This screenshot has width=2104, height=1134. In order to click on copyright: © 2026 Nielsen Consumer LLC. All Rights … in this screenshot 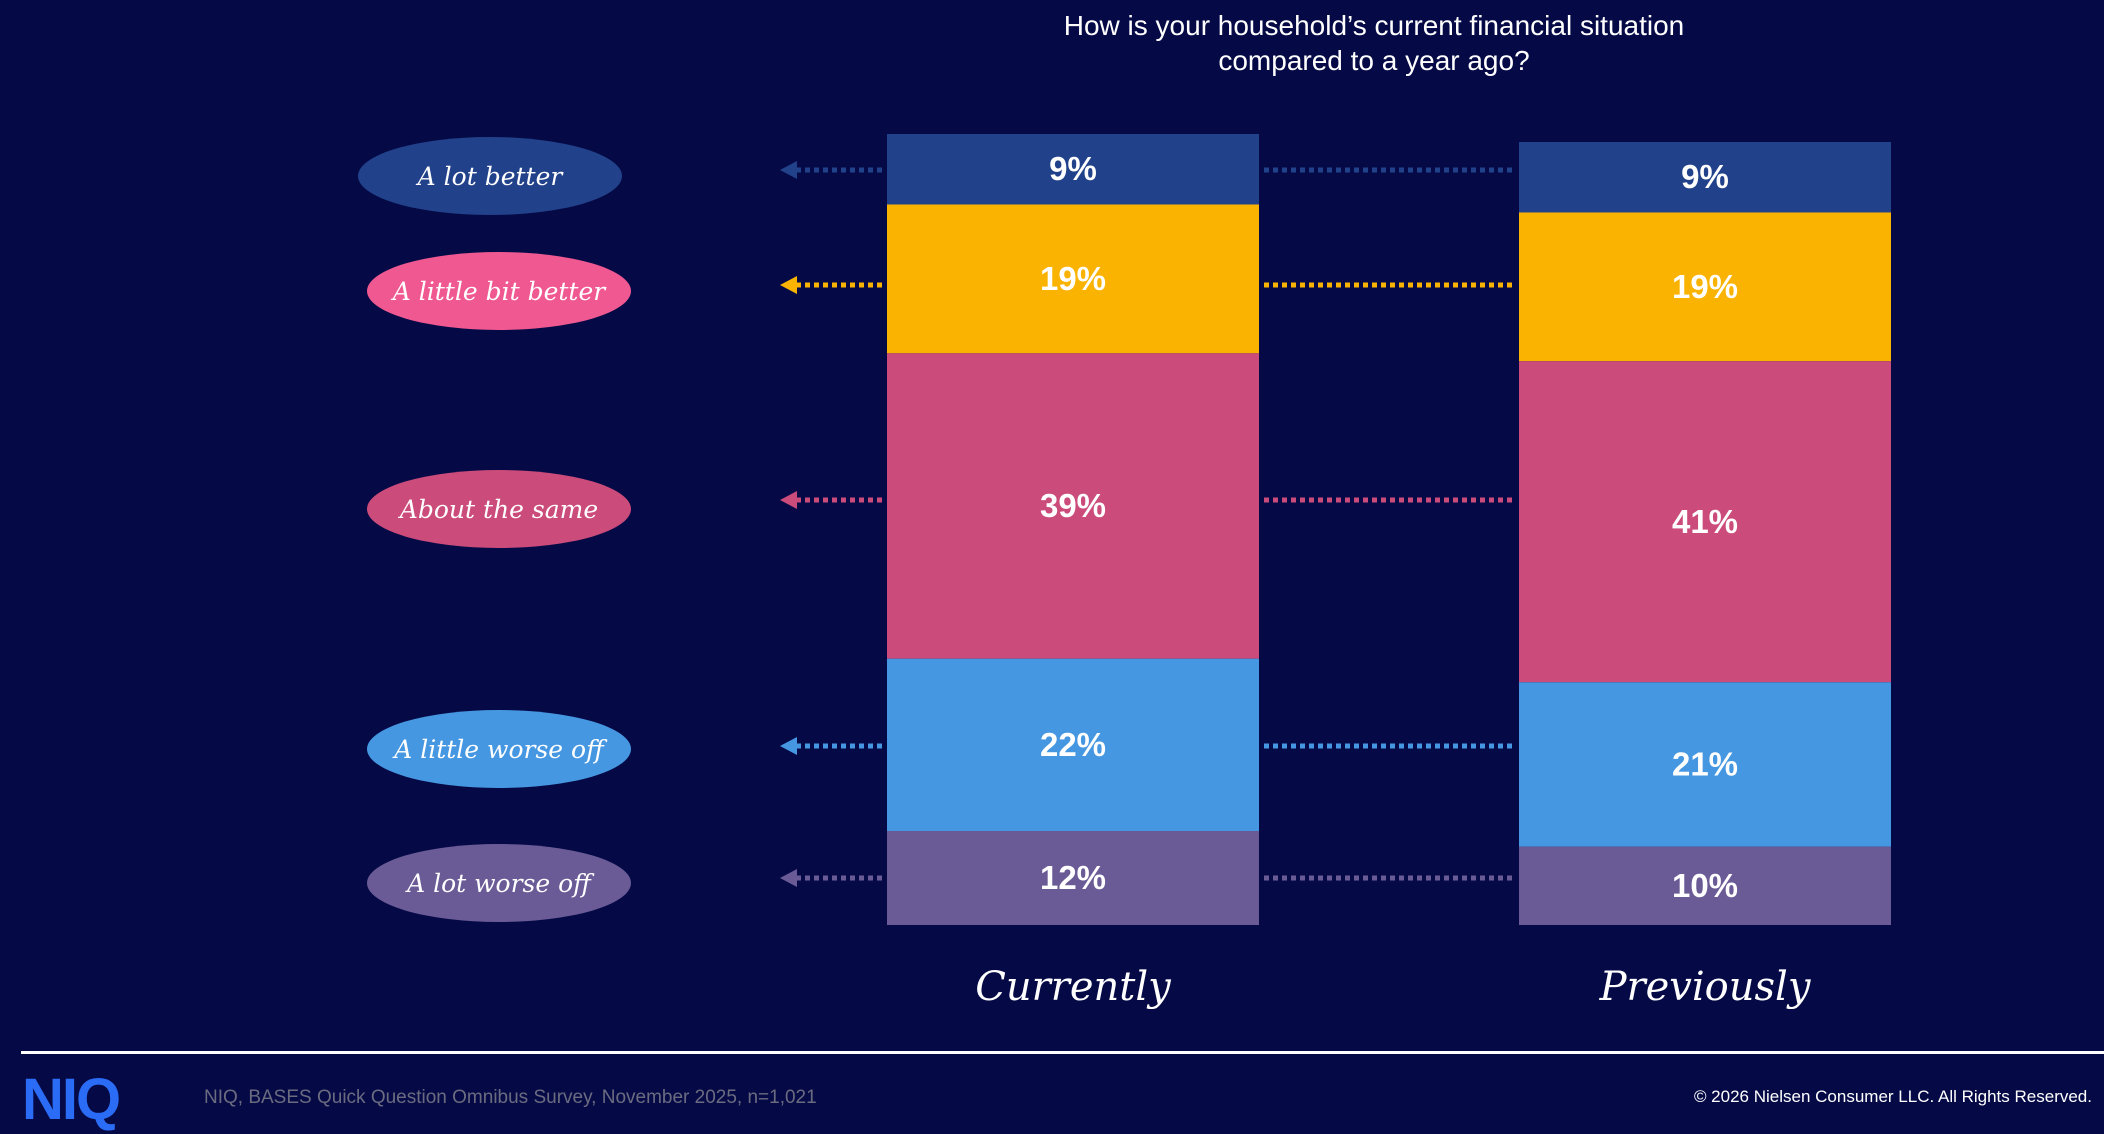, I will do `click(1892, 1096)`.